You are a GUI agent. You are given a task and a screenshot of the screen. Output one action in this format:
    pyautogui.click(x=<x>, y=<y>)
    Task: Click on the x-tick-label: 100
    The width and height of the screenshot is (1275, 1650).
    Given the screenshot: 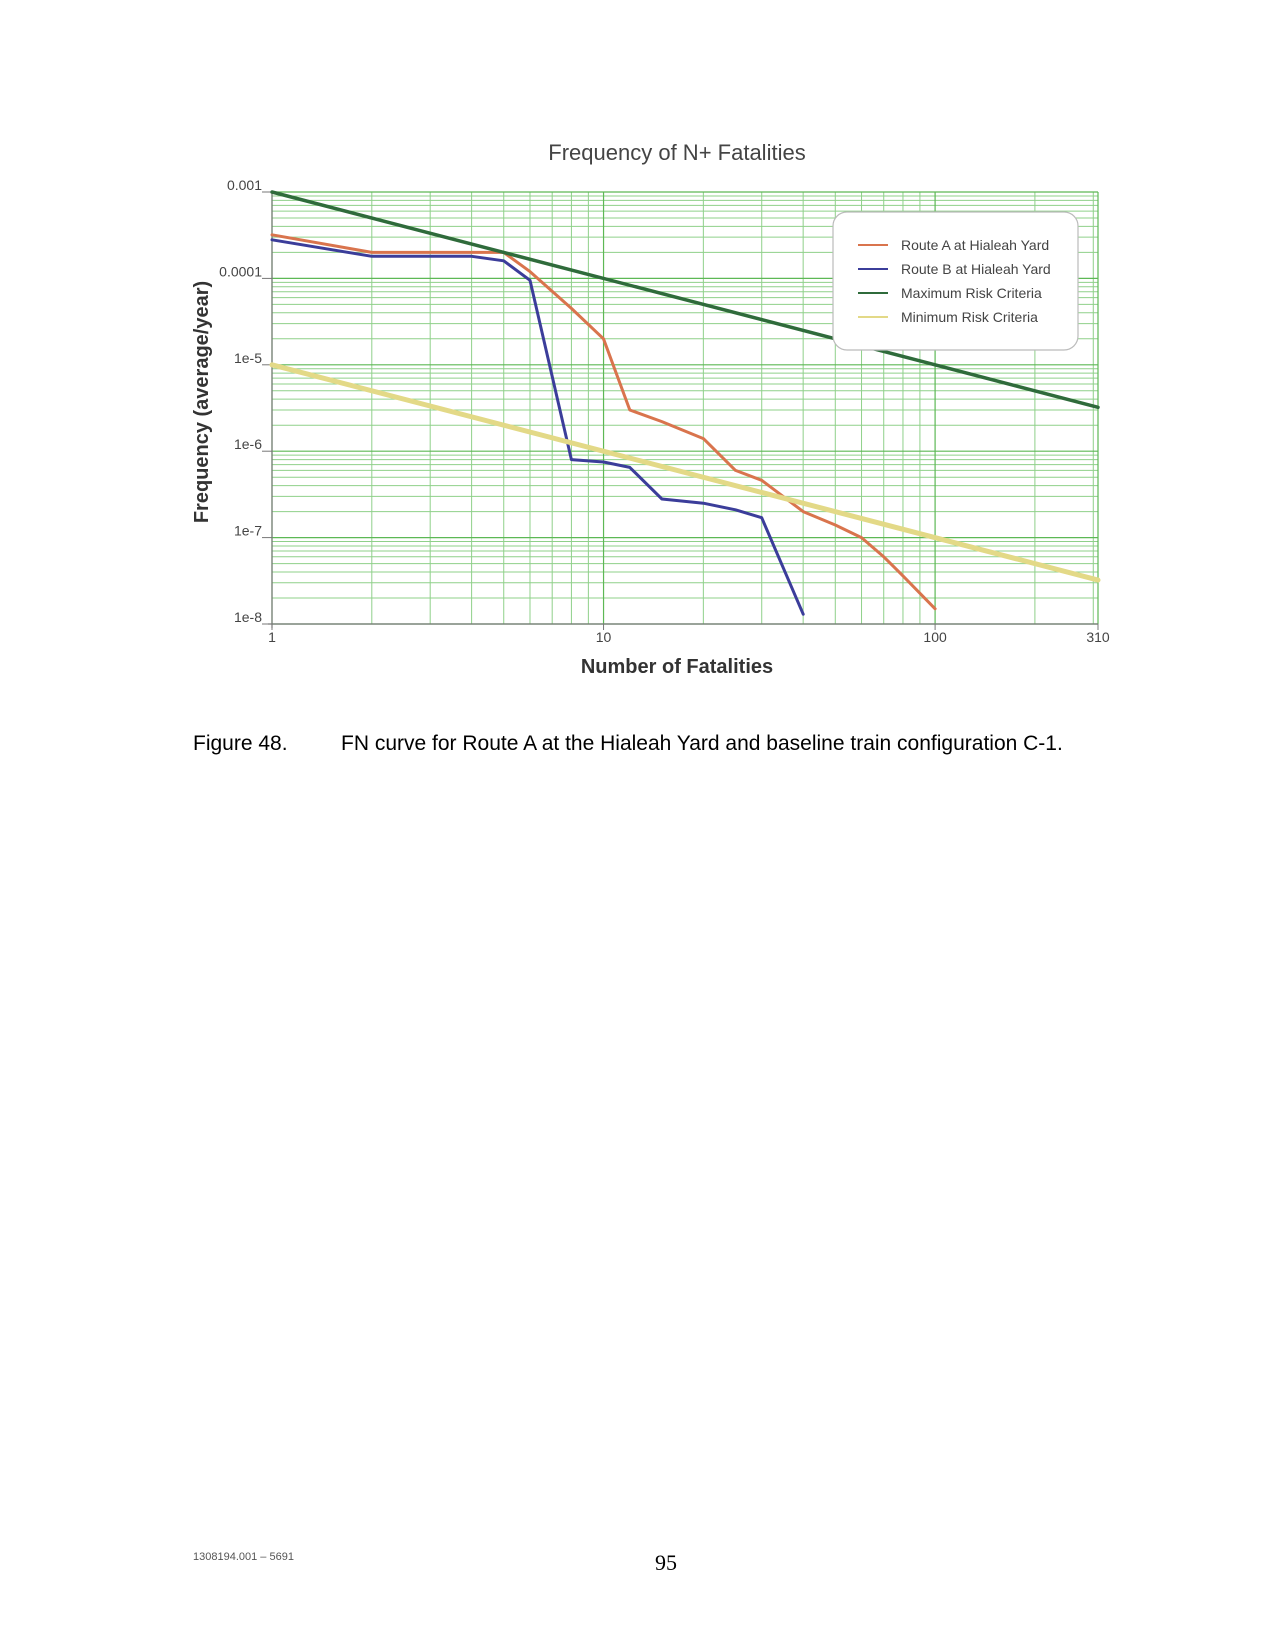 What is the action you would take?
    pyautogui.click(x=935, y=637)
    